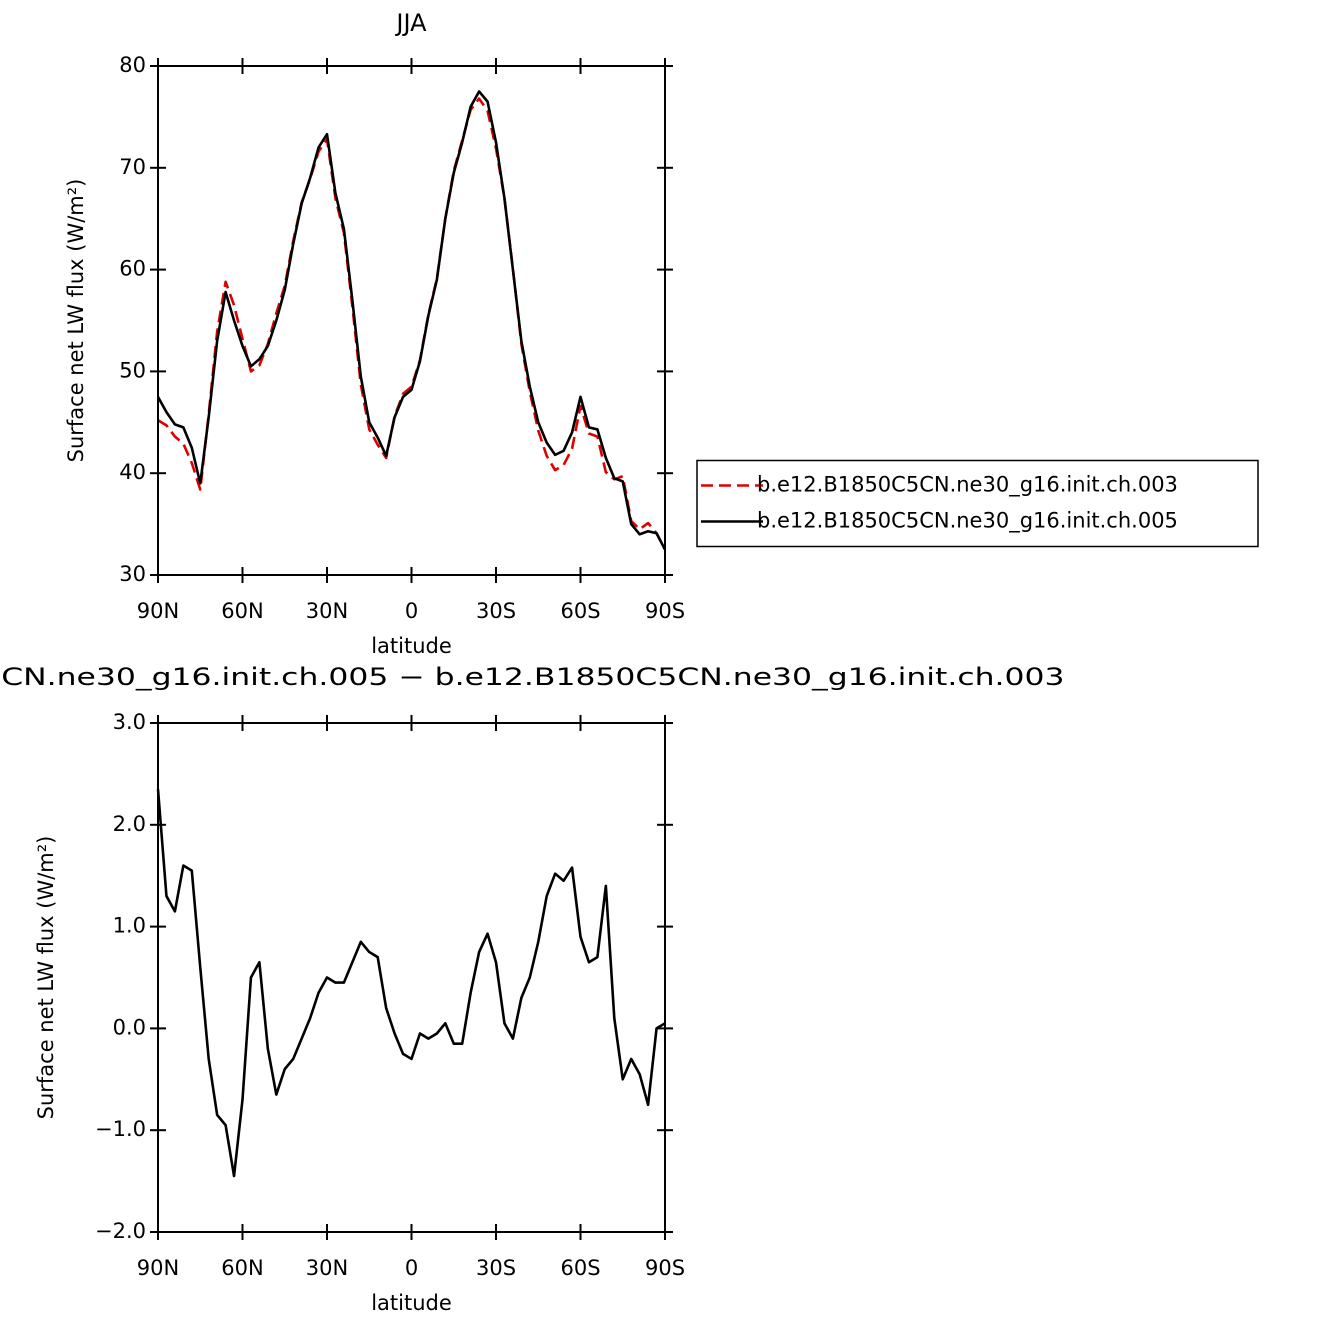 The image size is (1322, 1325). What do you see at coordinates (410, 23) in the screenshot?
I see `chart-title: JJA` at bounding box center [410, 23].